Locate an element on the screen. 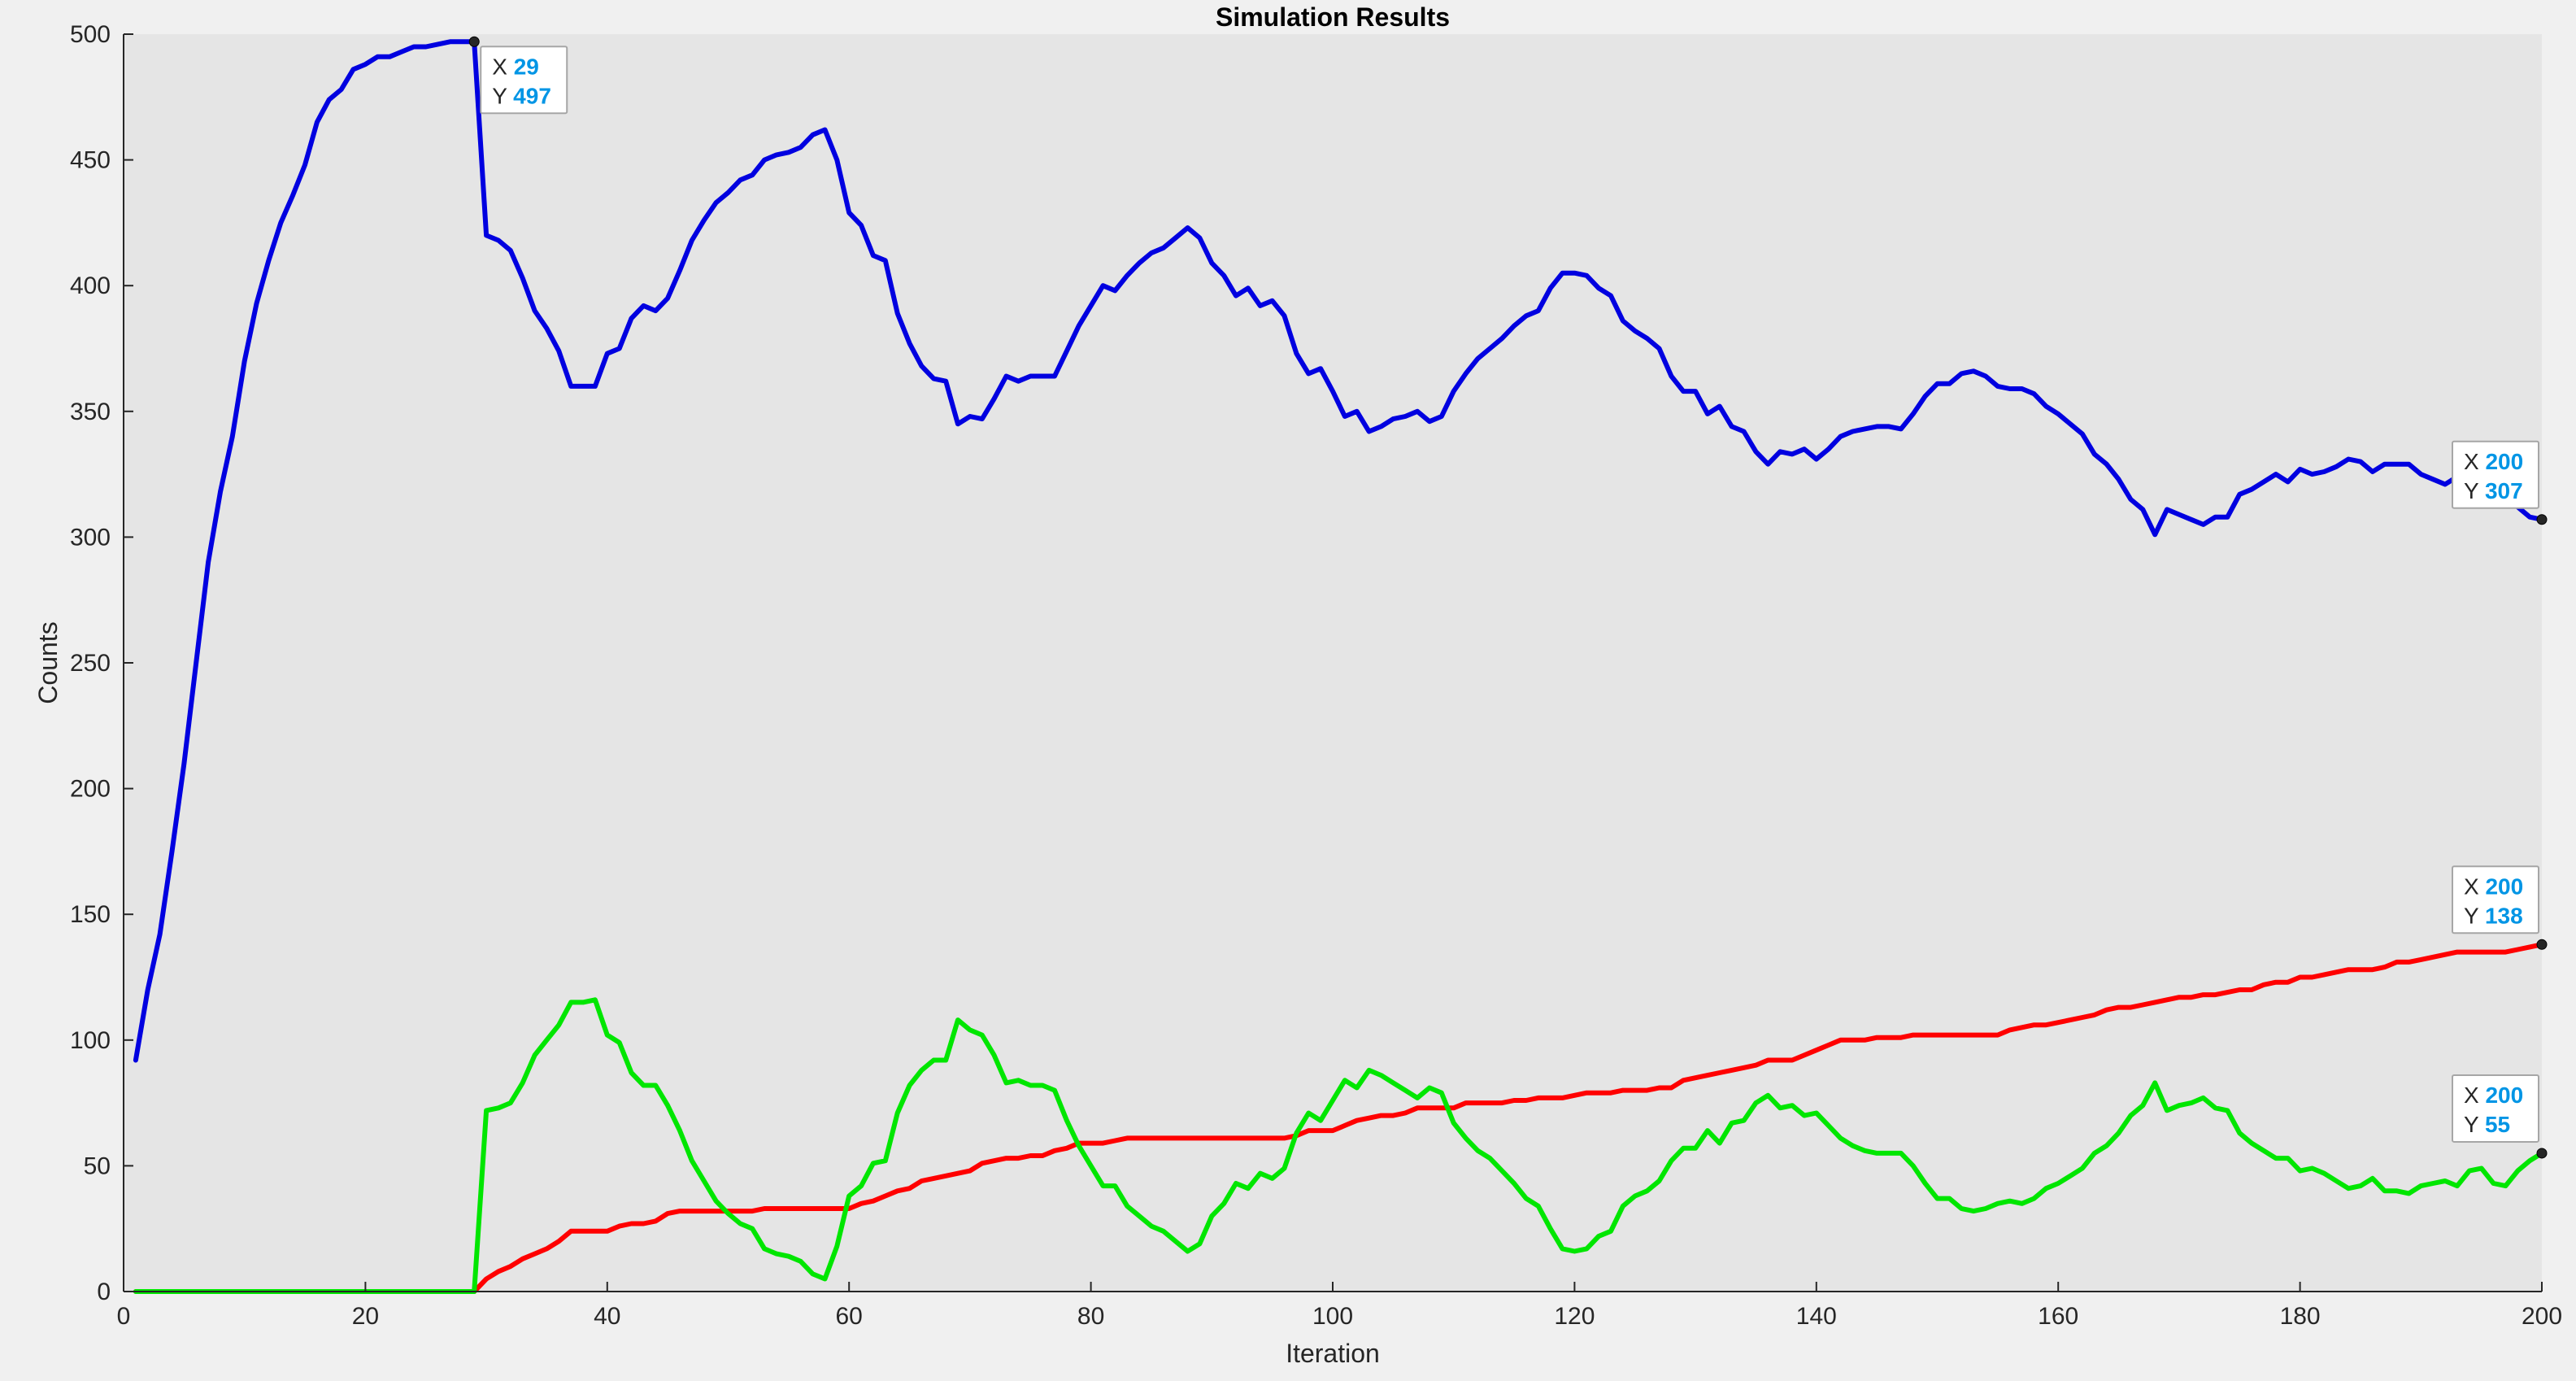  y-axis-label: Counts is located at coordinates (48, 662).